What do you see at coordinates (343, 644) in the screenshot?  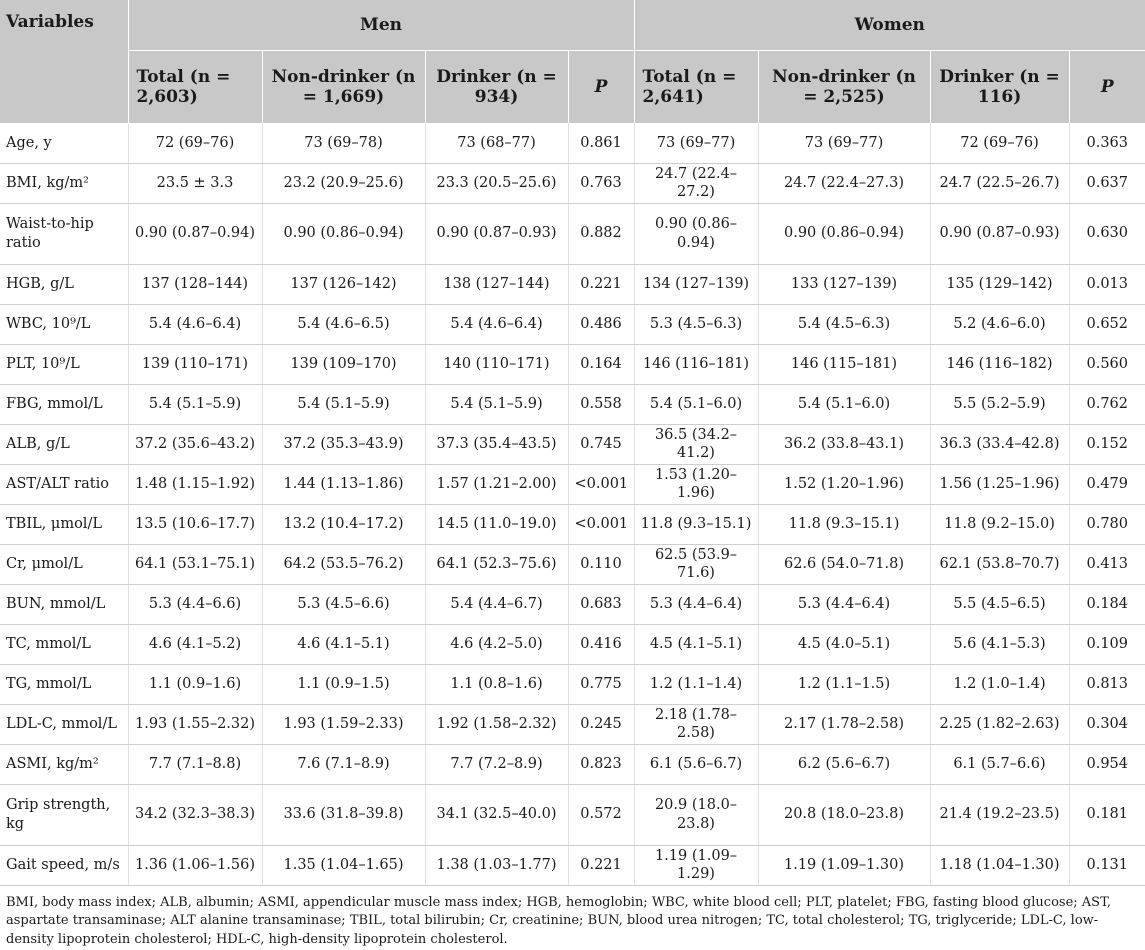 I see `table-cell: 4.6 (4.1–5.1)` at bounding box center [343, 644].